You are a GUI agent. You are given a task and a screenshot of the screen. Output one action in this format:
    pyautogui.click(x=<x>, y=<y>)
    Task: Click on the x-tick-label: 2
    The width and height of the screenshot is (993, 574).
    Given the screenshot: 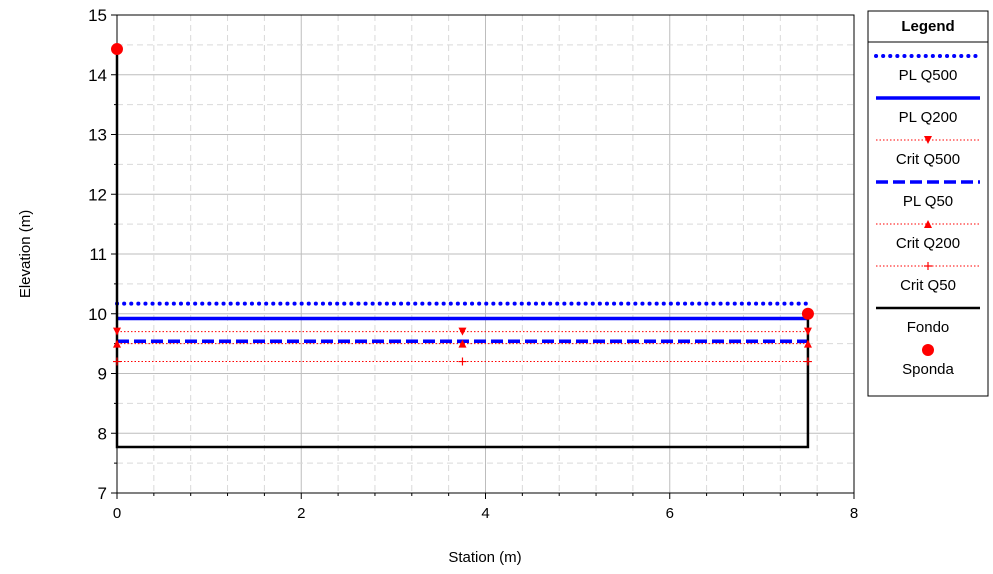 What is the action you would take?
    pyautogui.click(x=301, y=513)
    